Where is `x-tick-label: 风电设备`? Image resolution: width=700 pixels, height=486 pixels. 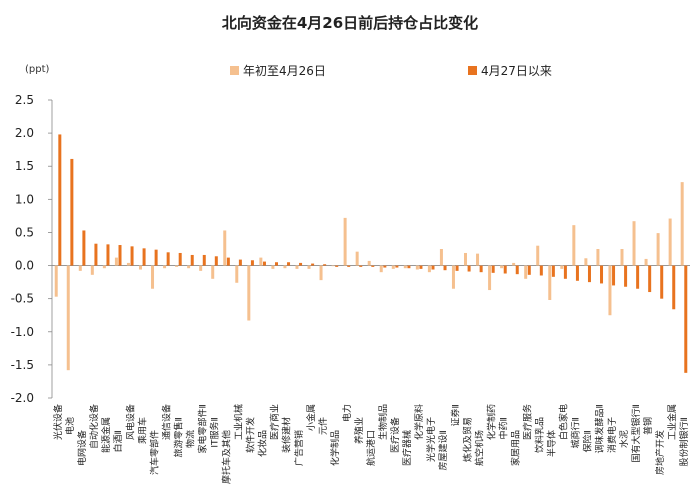 x-tick-label: 风电设备 is located at coordinates (130, 422).